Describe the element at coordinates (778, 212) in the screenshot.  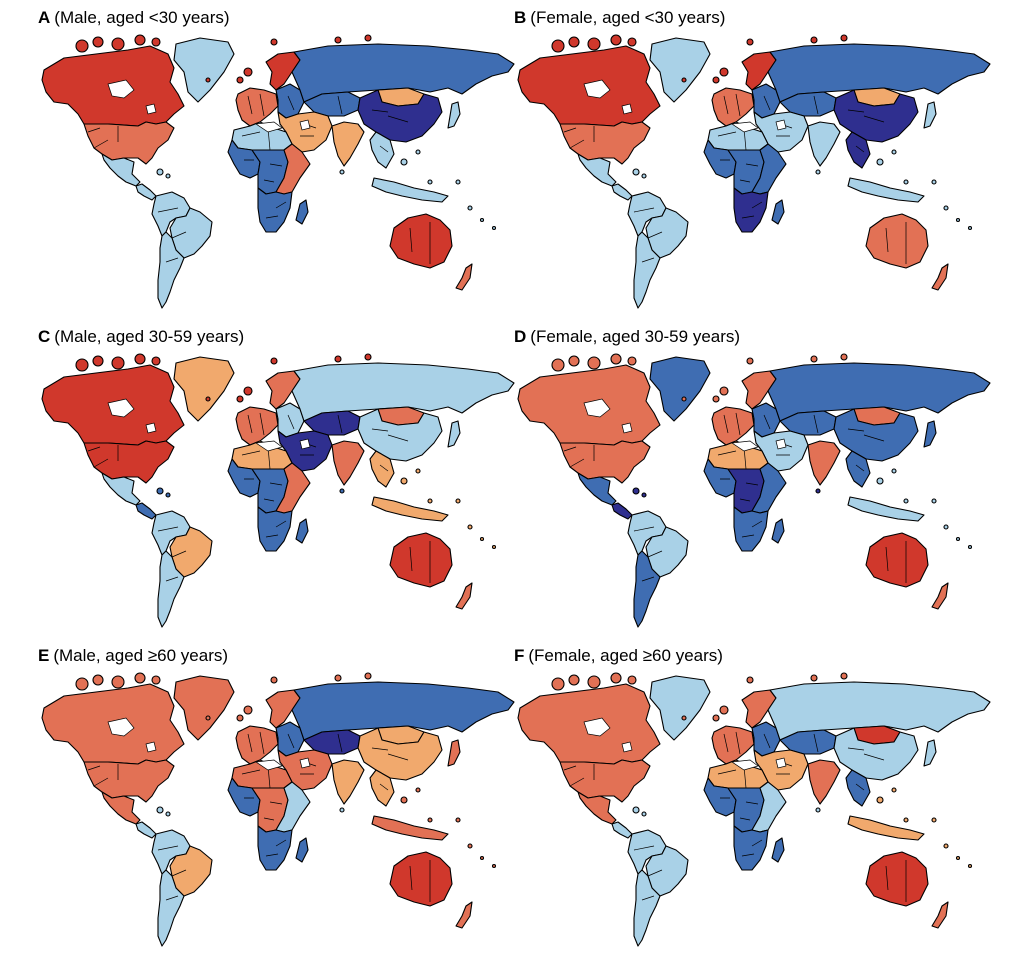
I see `region-madagascar` at that location.